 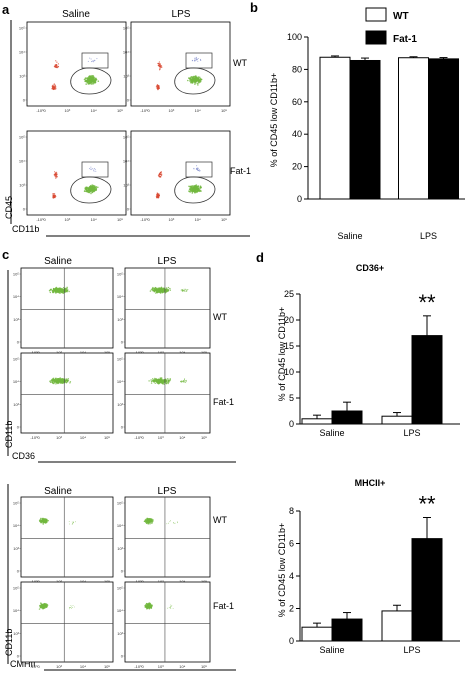 I want to click on panel-c-bottom-col-saline: Saline, so click(x=58, y=491).